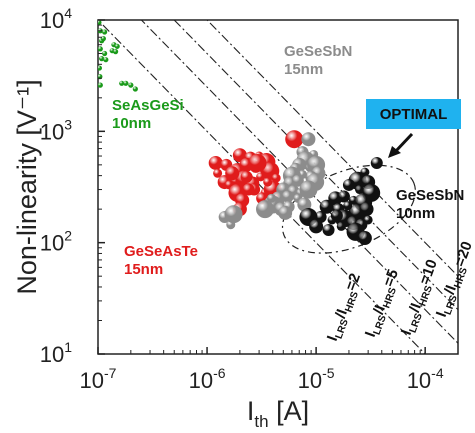 The width and height of the screenshot is (475, 433). What do you see at coordinates (56, 19) in the screenshot?
I see `y-tick-label-3: 10⁴` at bounding box center [56, 19].